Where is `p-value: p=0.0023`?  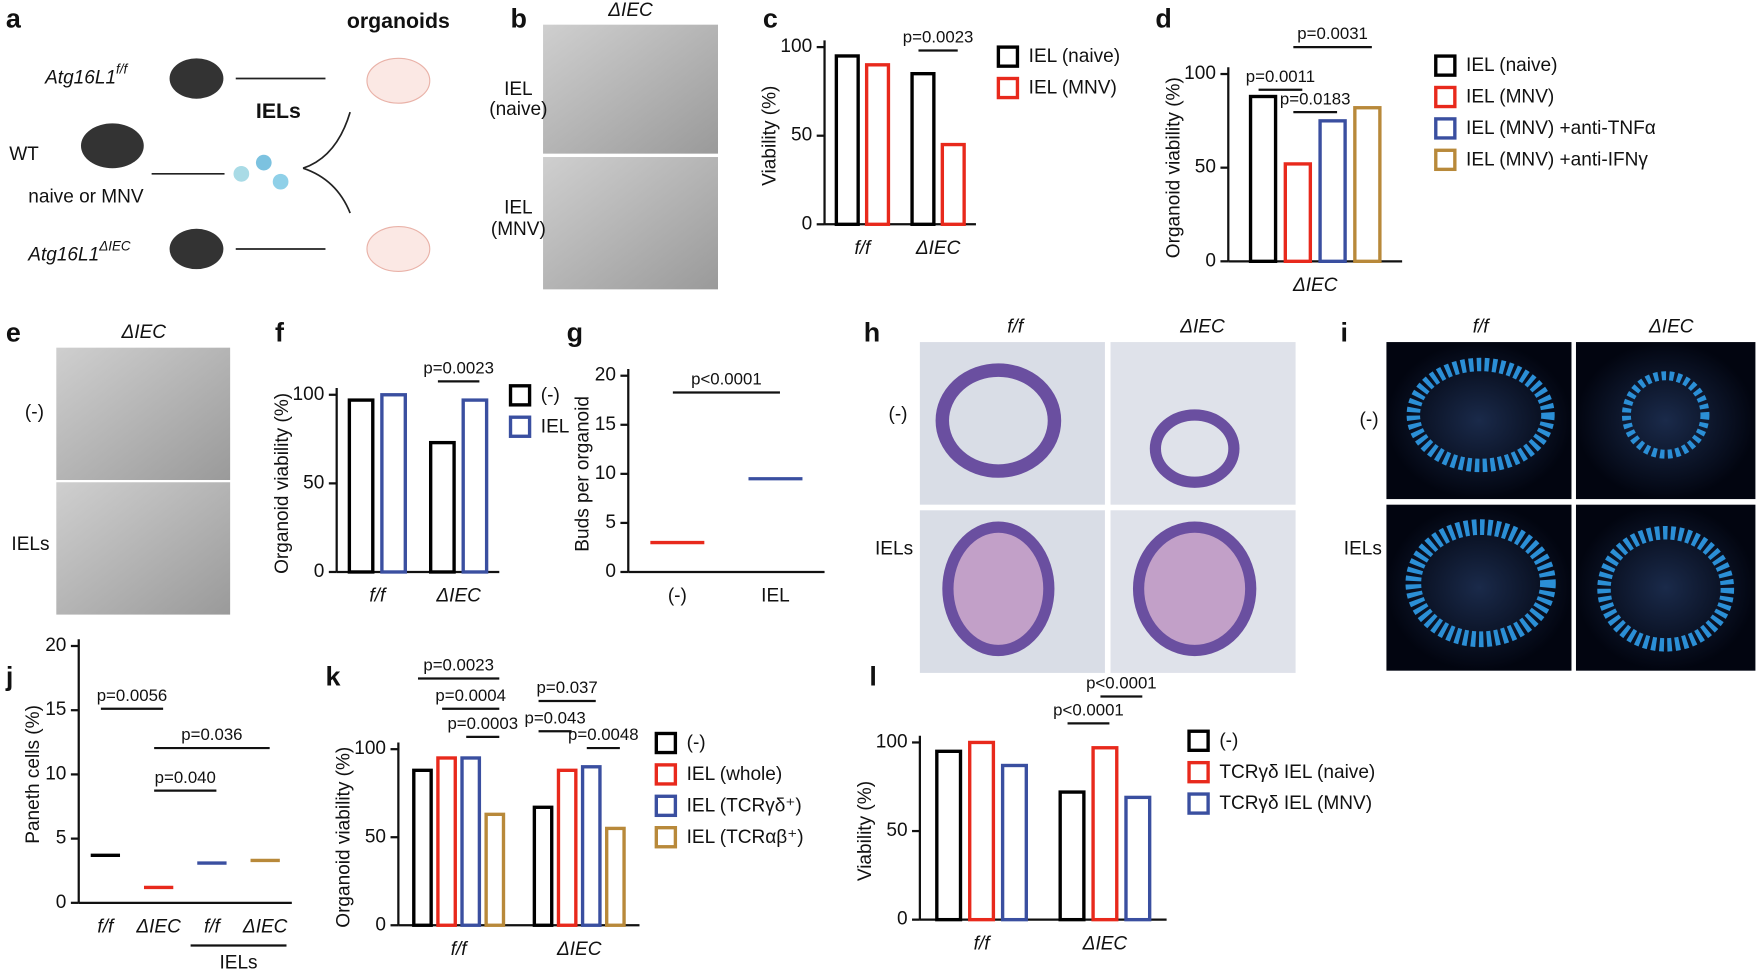
p-value: p=0.0023 is located at coordinates (458, 665).